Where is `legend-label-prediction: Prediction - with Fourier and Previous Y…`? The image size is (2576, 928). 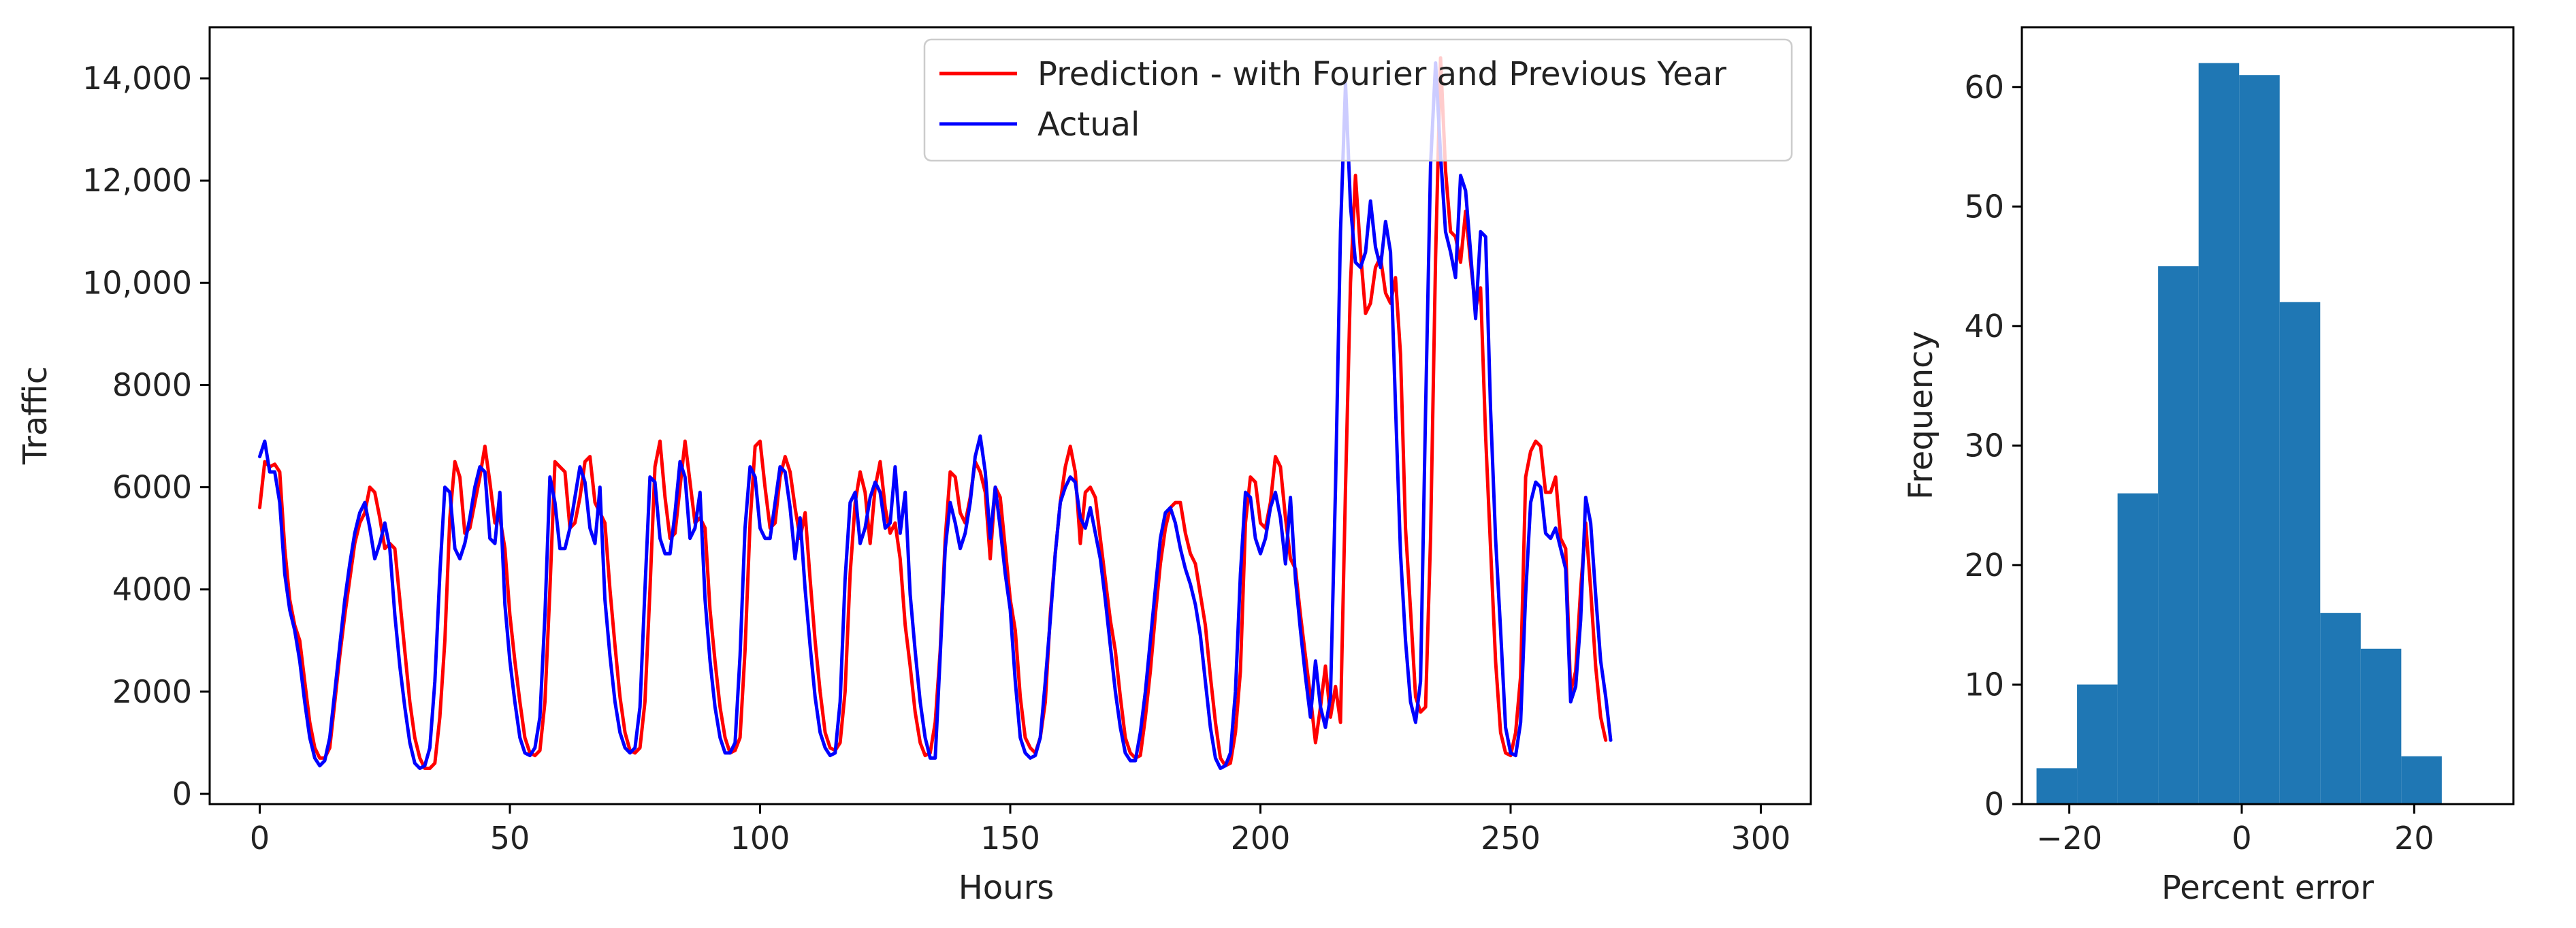
legend-label-prediction: Prediction - with Fourier and Previous Y… is located at coordinates (1382, 74).